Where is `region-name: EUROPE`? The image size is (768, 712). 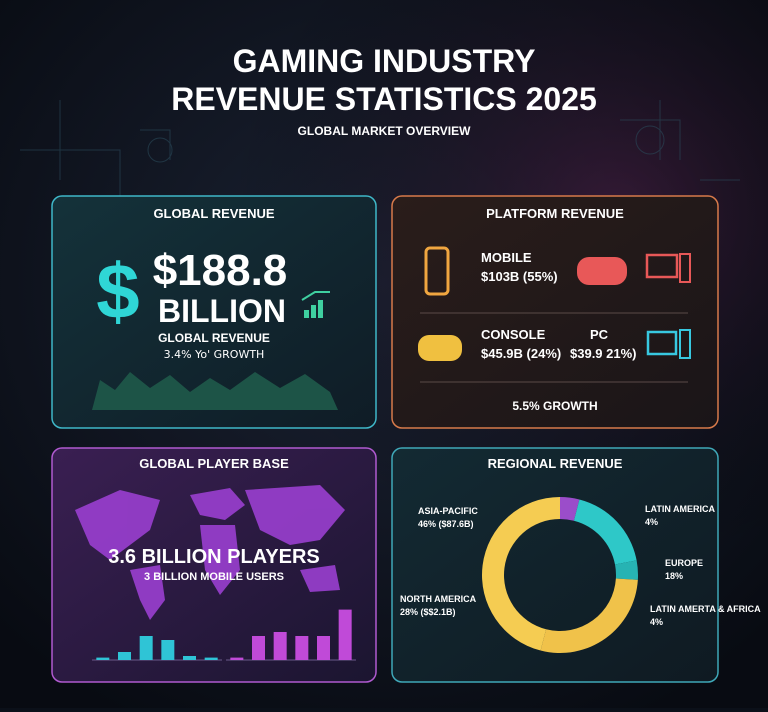 region-name: EUROPE is located at coordinates (684, 563).